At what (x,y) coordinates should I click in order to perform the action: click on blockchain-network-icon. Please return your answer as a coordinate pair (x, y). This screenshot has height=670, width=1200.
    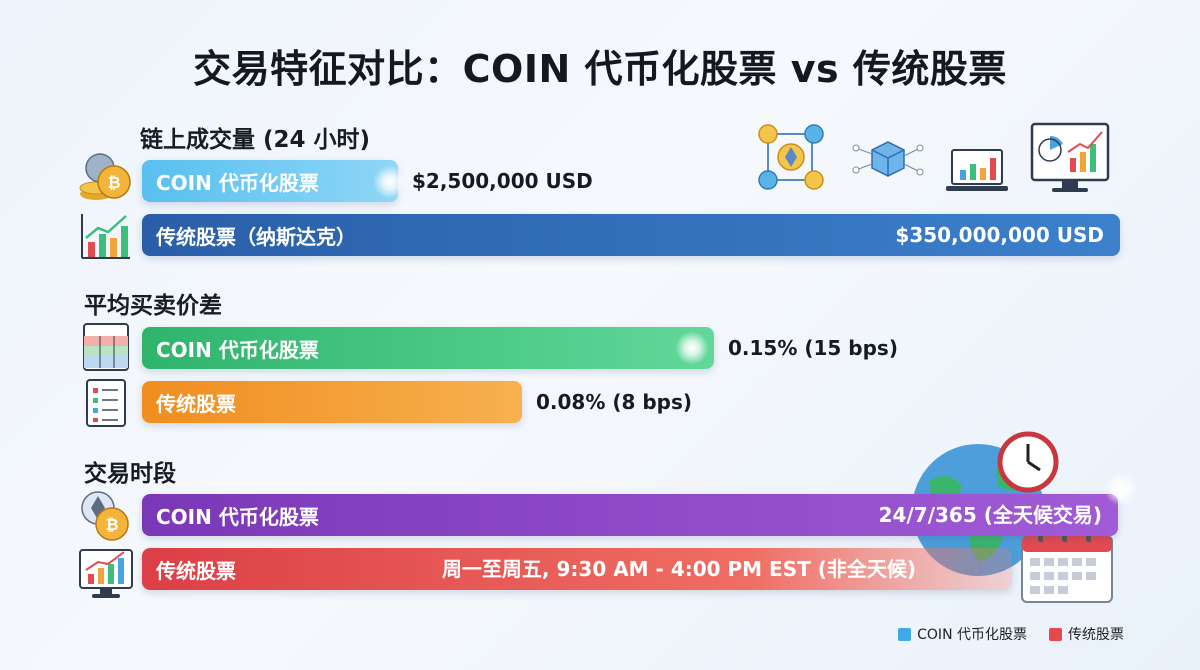
    Looking at the image, I should click on (791, 157).